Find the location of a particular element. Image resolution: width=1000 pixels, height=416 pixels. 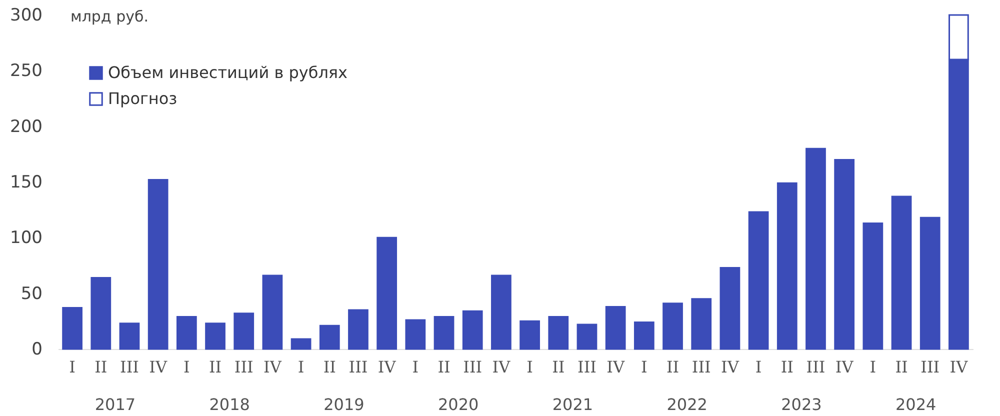

text: 2018 is located at coordinates (229, 404).